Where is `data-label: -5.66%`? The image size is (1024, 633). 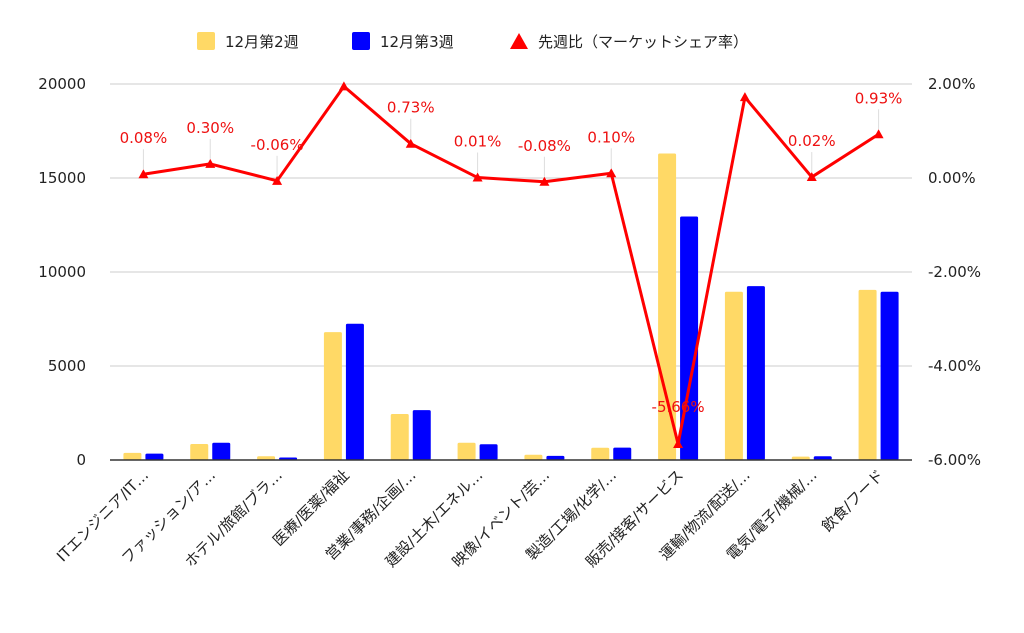 data-label: -5.66% is located at coordinates (678, 407).